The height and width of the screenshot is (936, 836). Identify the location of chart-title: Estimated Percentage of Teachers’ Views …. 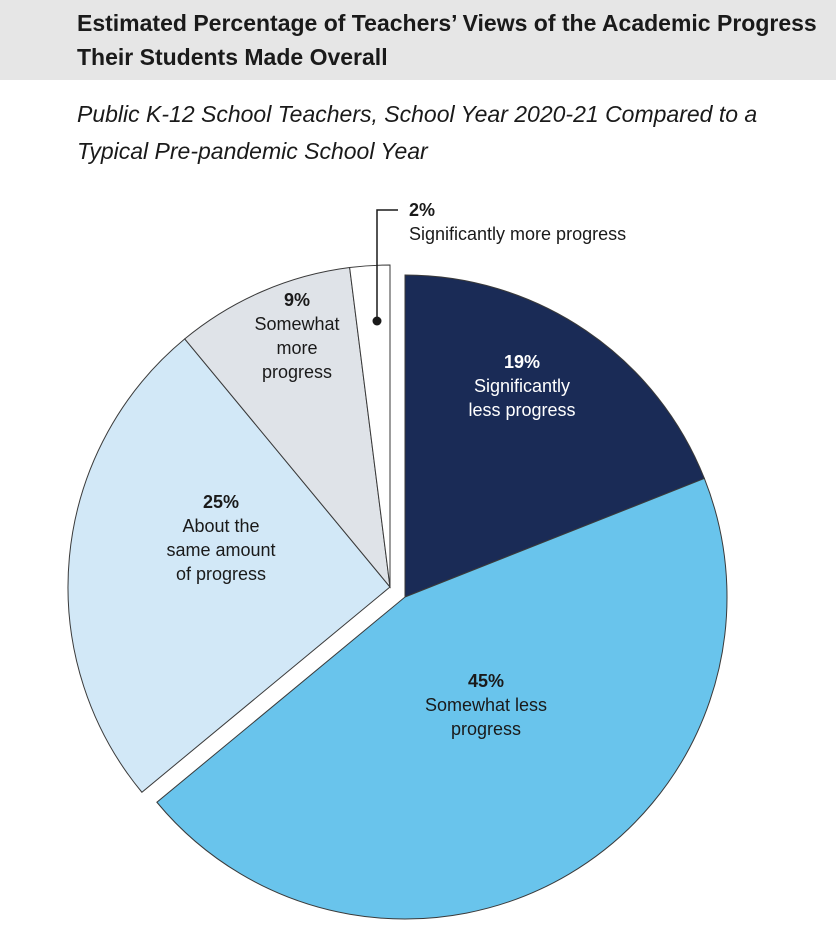
(447, 40).